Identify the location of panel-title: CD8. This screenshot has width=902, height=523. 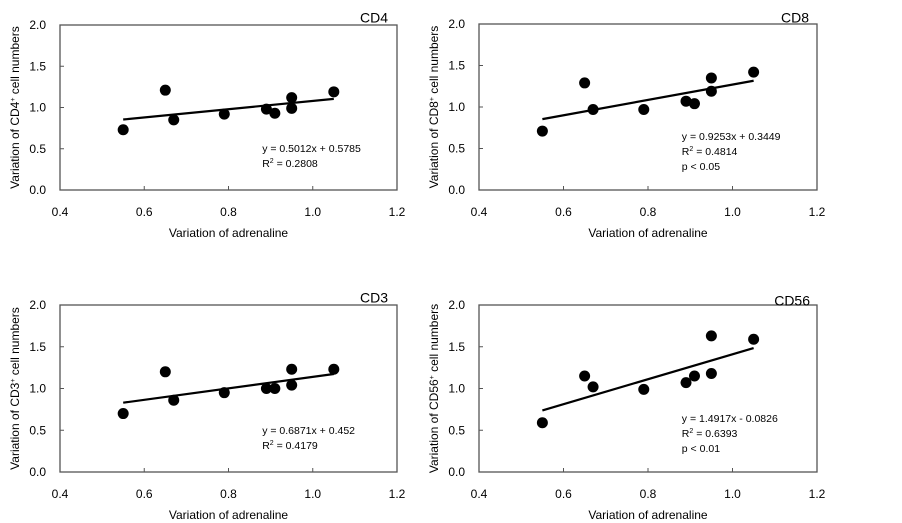
(795, 17).